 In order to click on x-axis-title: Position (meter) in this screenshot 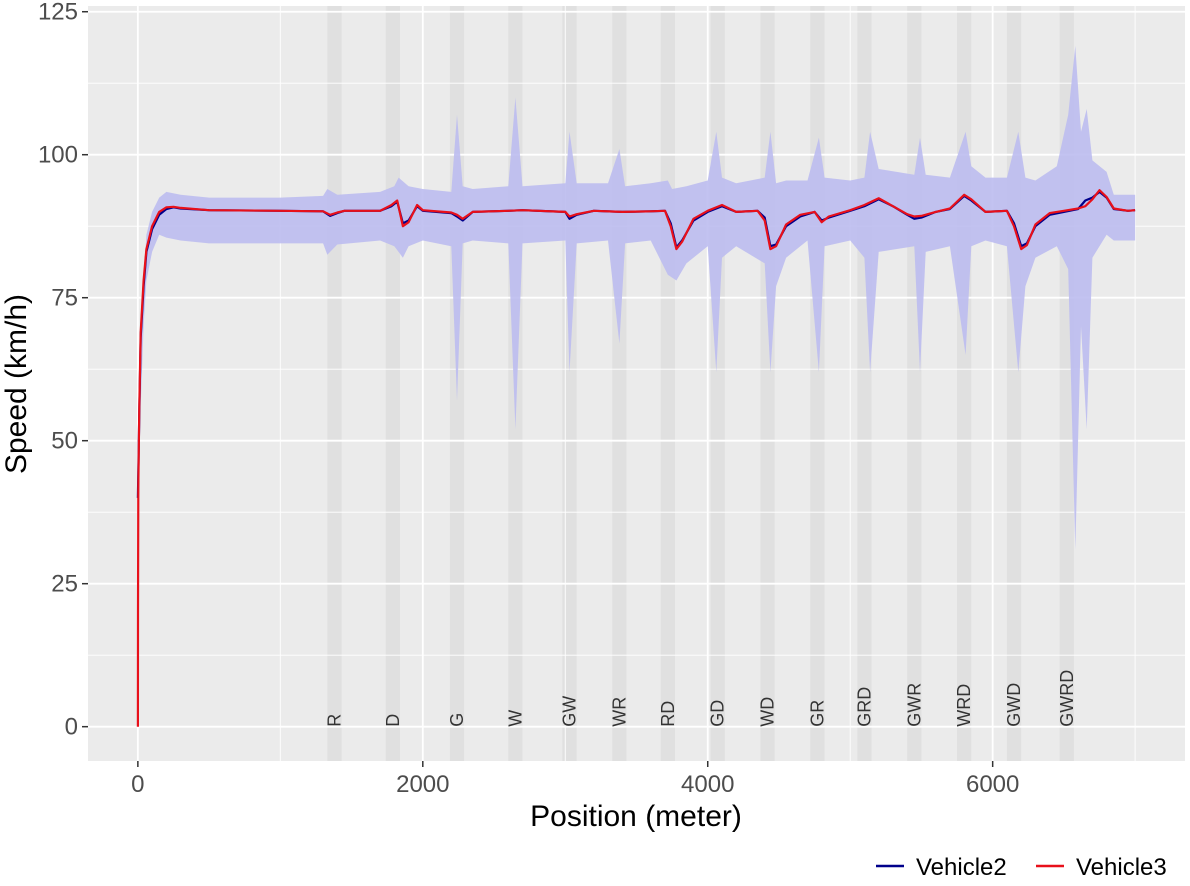, I will do `click(636, 816)`.